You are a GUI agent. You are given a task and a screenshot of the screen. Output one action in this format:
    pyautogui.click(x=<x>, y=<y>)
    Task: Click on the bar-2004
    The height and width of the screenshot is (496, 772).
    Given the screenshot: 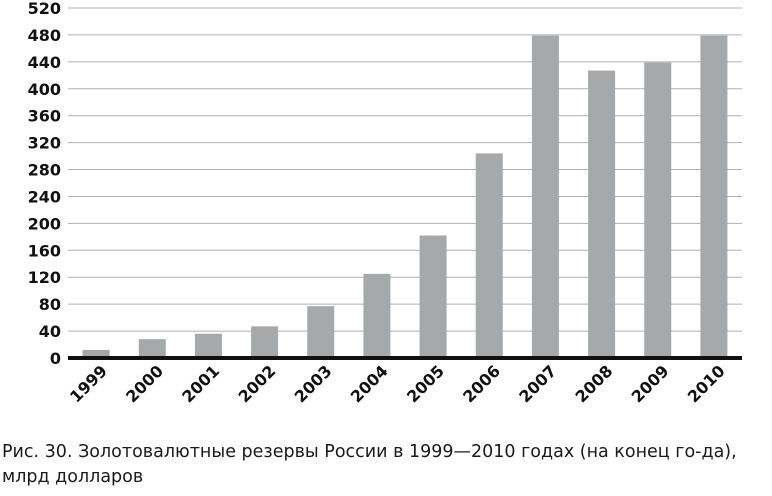 What is the action you would take?
    pyautogui.click(x=377, y=315)
    